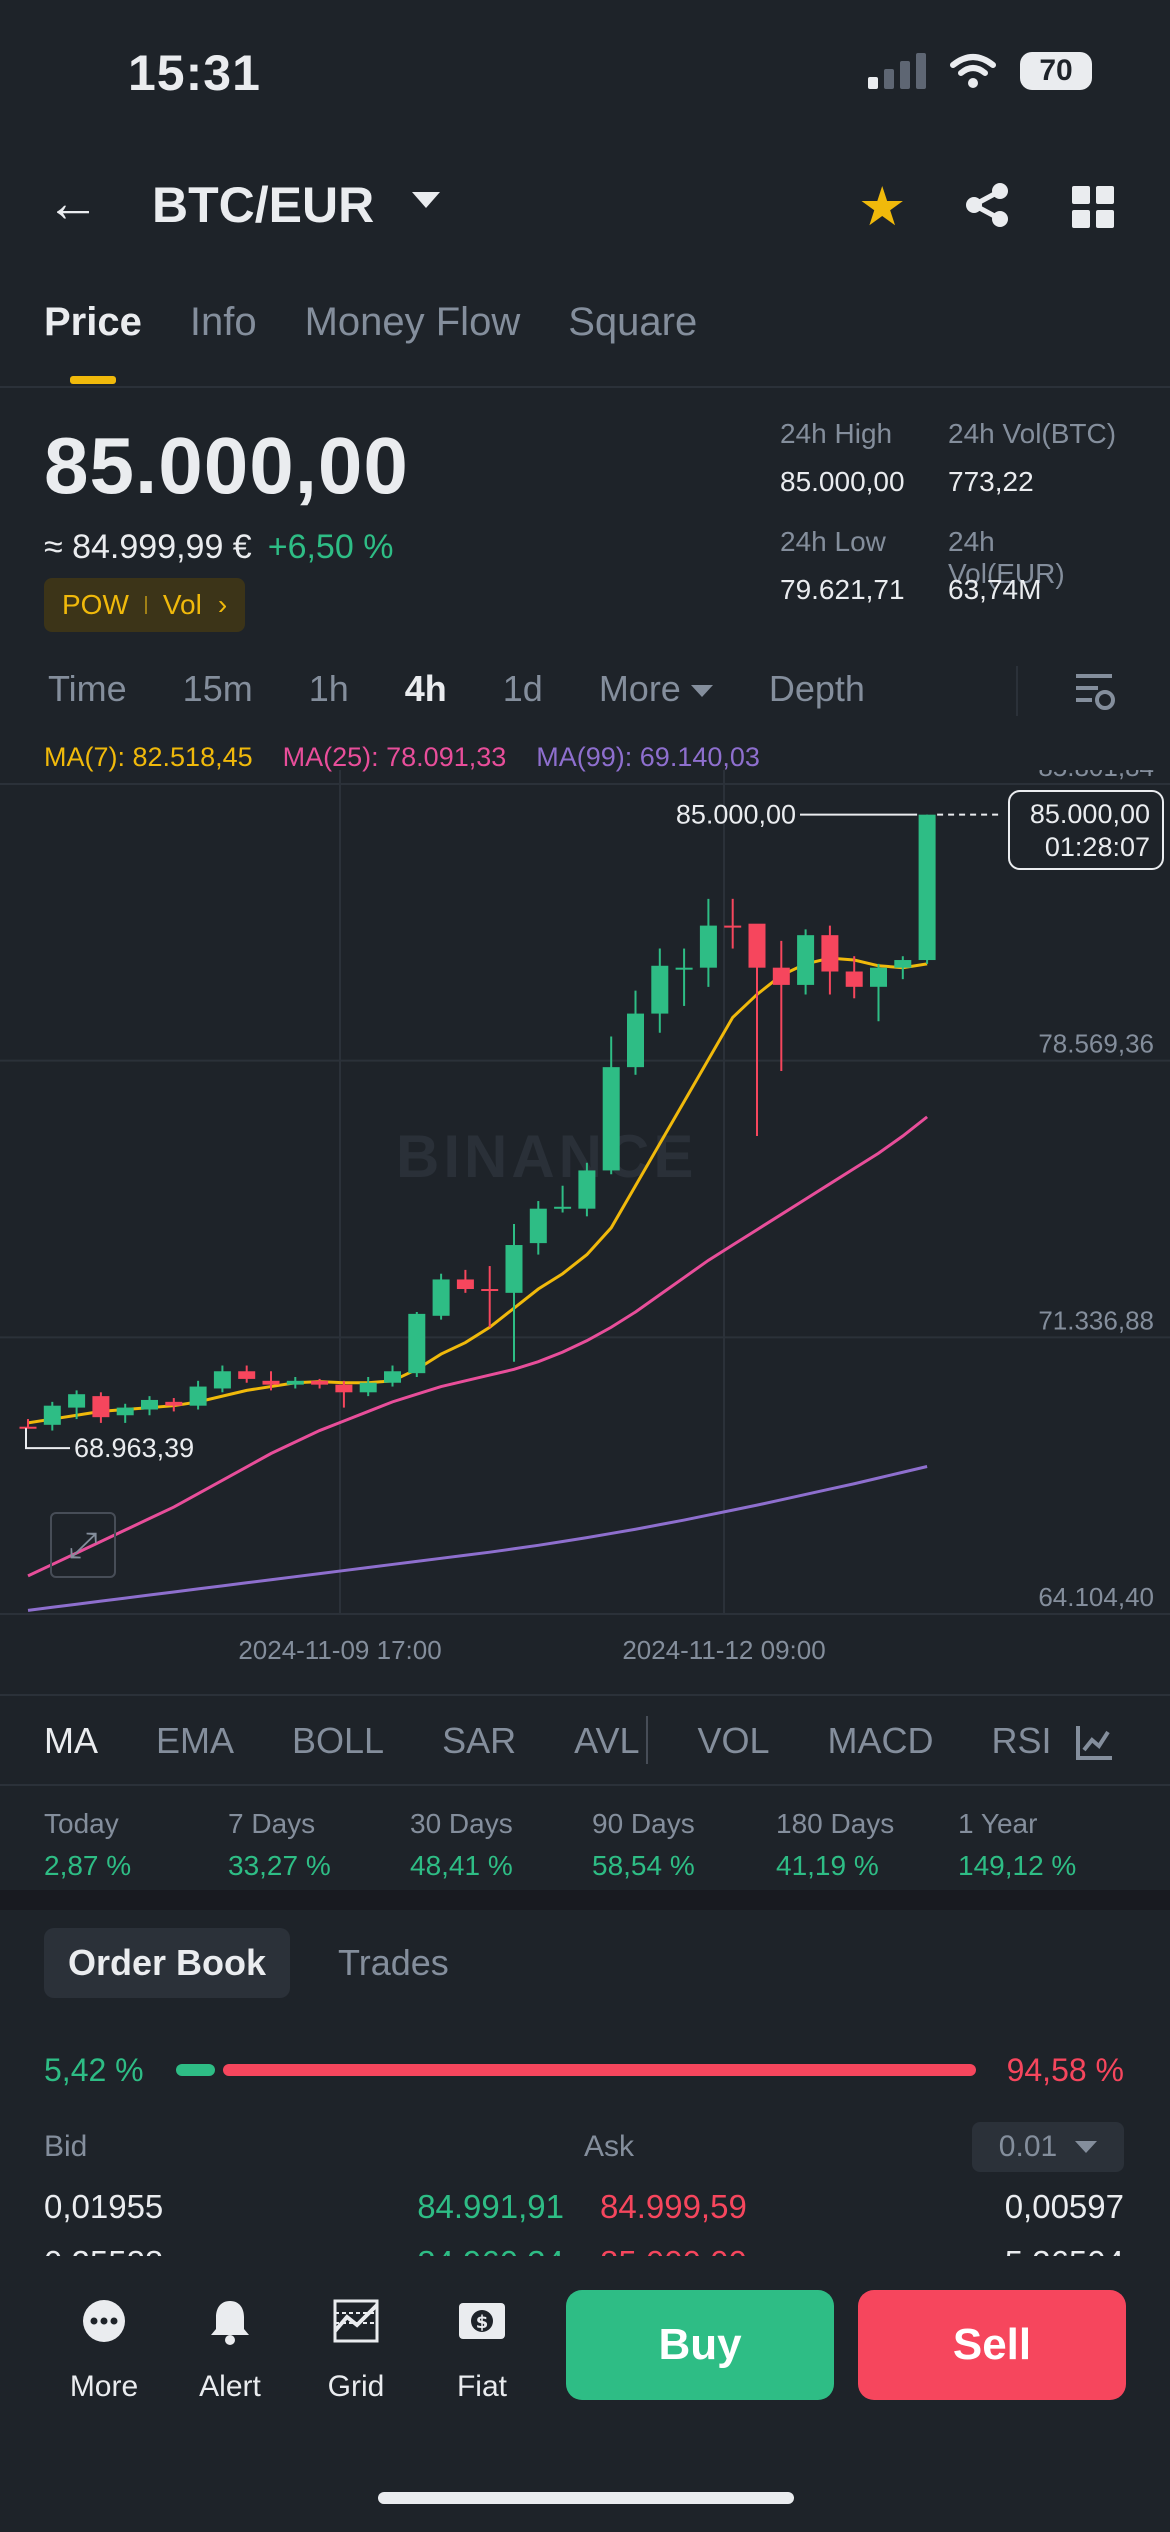 This screenshot has height=2532, width=1170. Describe the element at coordinates (47, 1439) in the screenshot. I see `low-marker-line` at that location.